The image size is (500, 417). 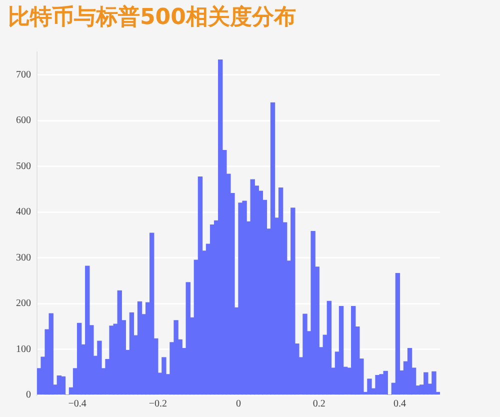 I want to click on x-tick-label: −0.2, so click(x=157, y=404).